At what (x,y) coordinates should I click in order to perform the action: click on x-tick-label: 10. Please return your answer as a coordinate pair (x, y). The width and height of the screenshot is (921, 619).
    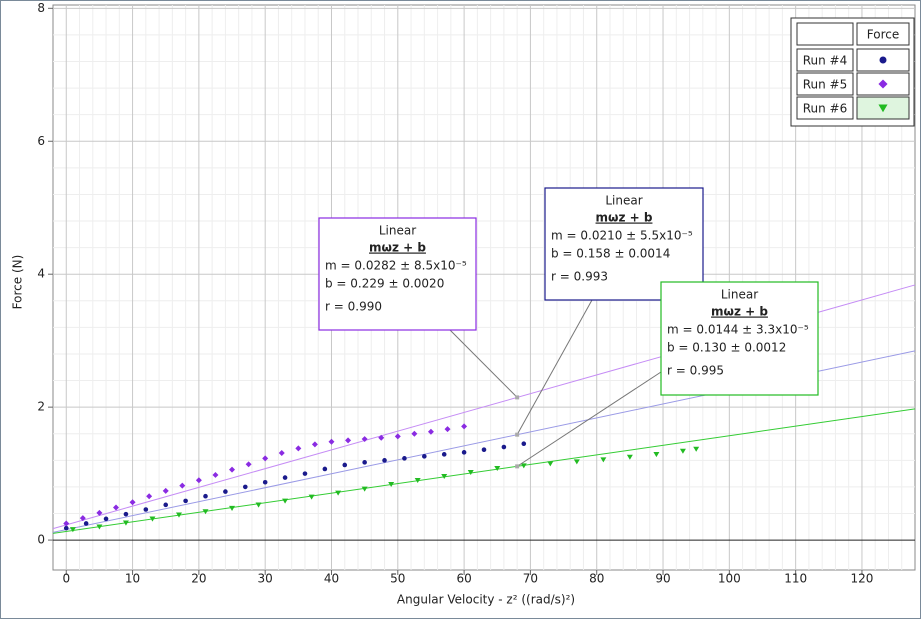
    Looking at the image, I should click on (132, 579).